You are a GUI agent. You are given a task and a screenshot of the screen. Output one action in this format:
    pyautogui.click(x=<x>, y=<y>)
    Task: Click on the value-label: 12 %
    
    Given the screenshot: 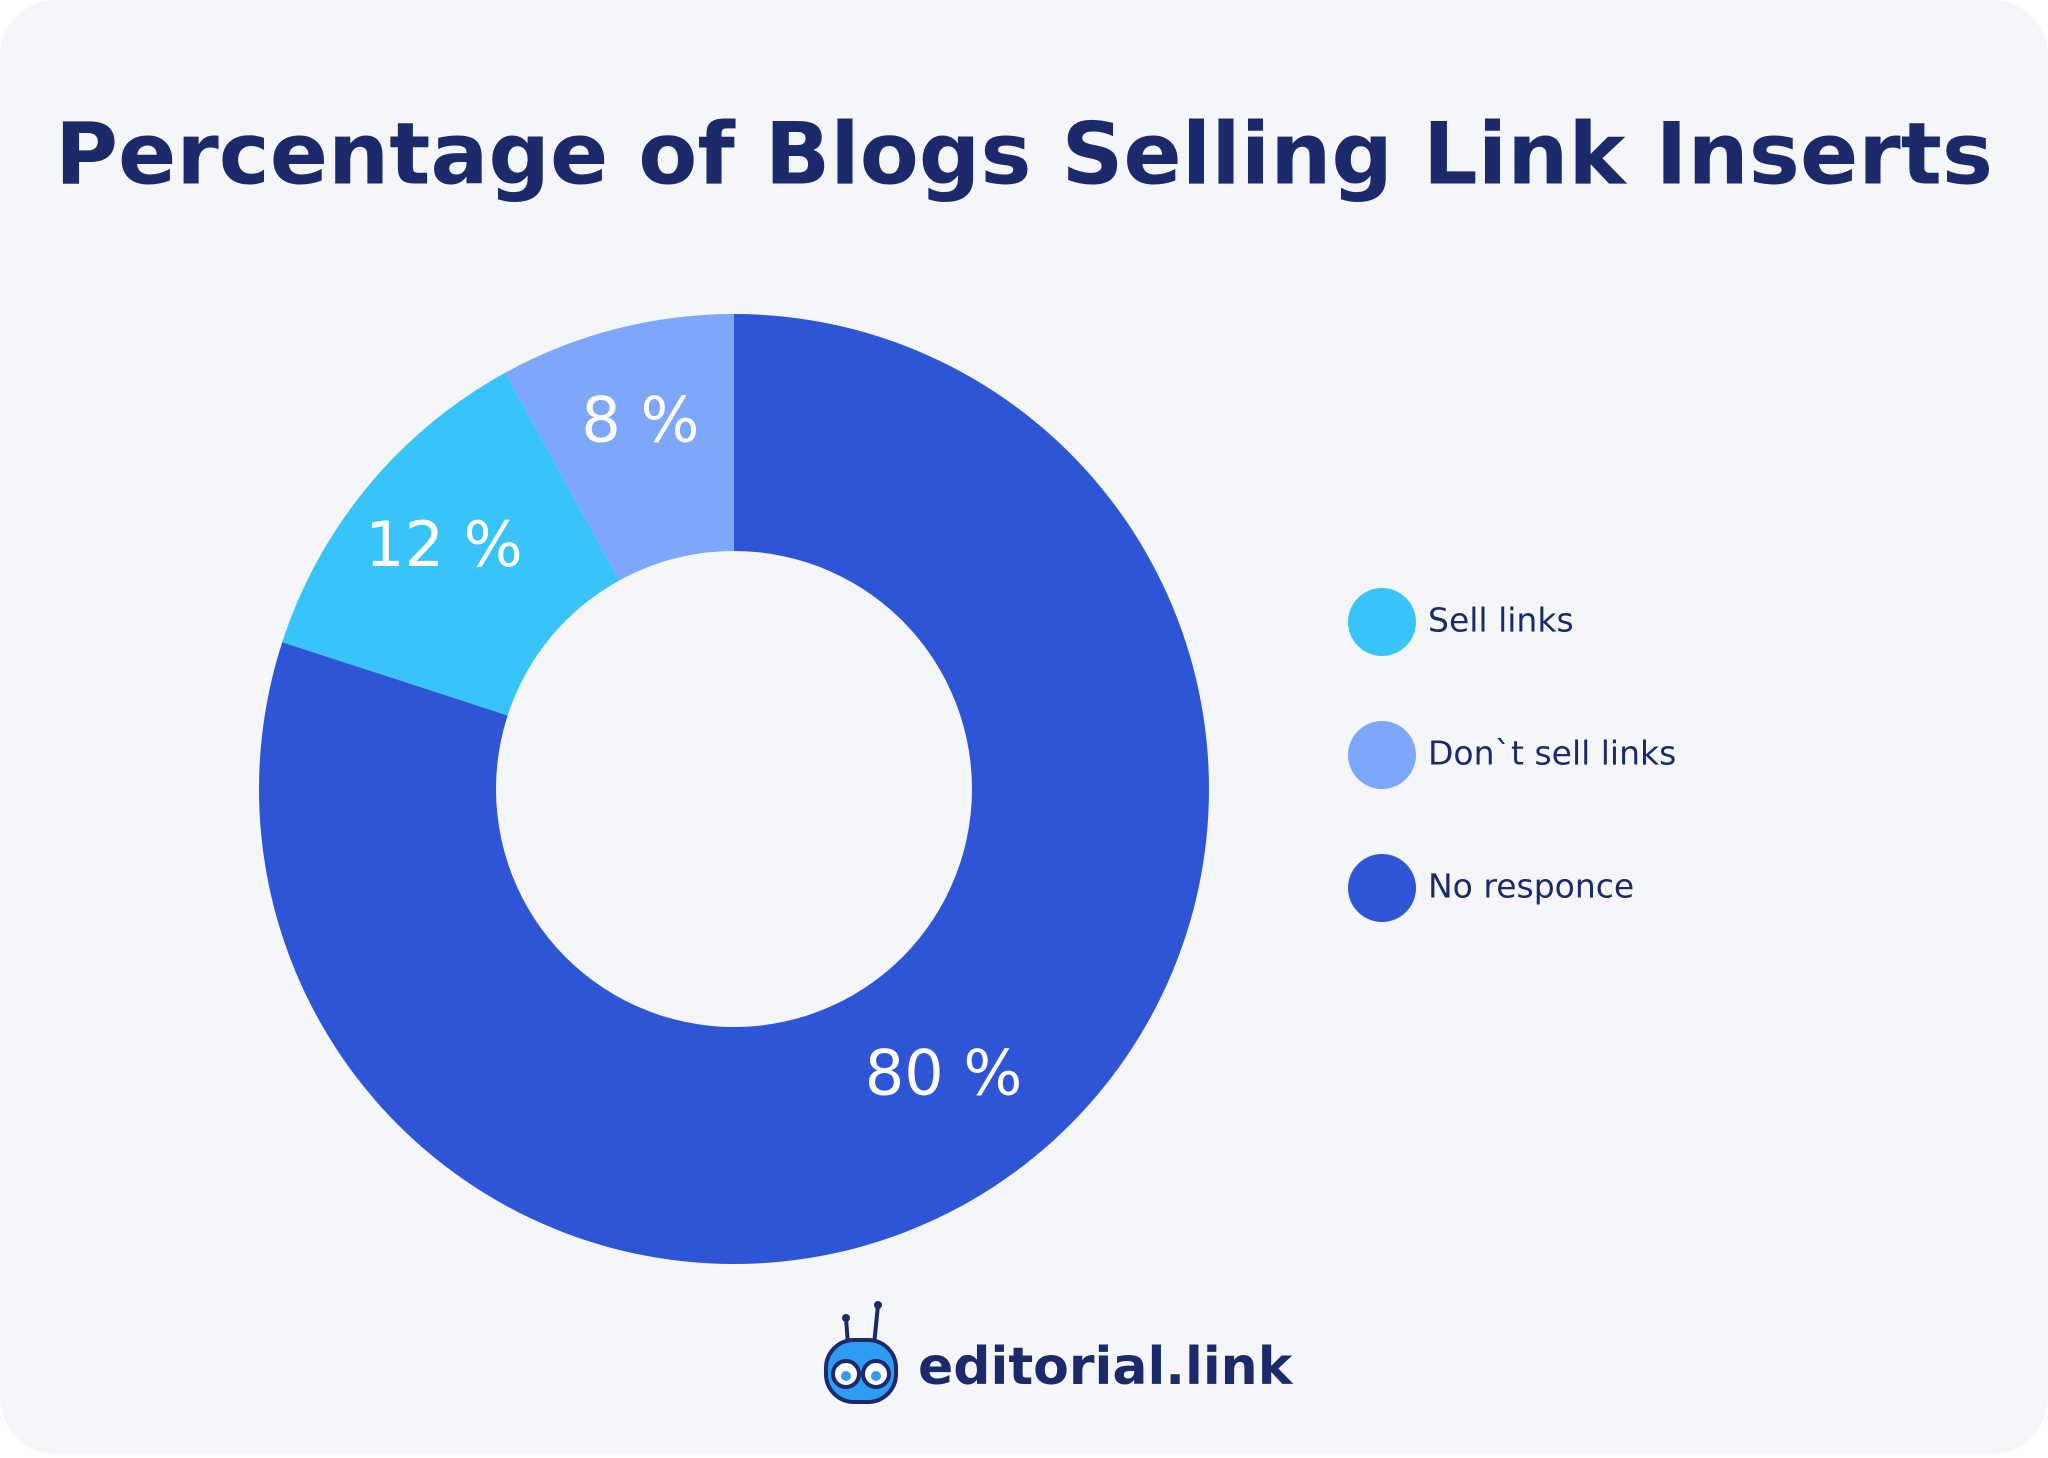 What is the action you would take?
    pyautogui.click(x=444, y=544)
    